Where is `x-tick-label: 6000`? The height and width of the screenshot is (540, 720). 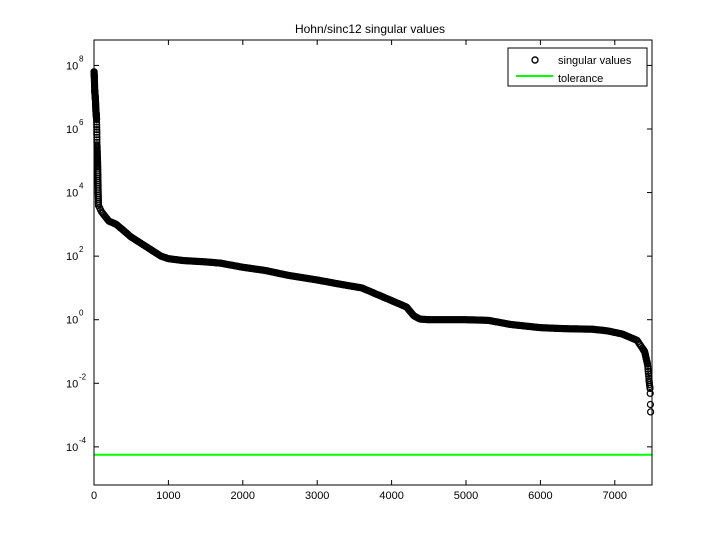 x-tick-label: 6000 is located at coordinates (540, 496).